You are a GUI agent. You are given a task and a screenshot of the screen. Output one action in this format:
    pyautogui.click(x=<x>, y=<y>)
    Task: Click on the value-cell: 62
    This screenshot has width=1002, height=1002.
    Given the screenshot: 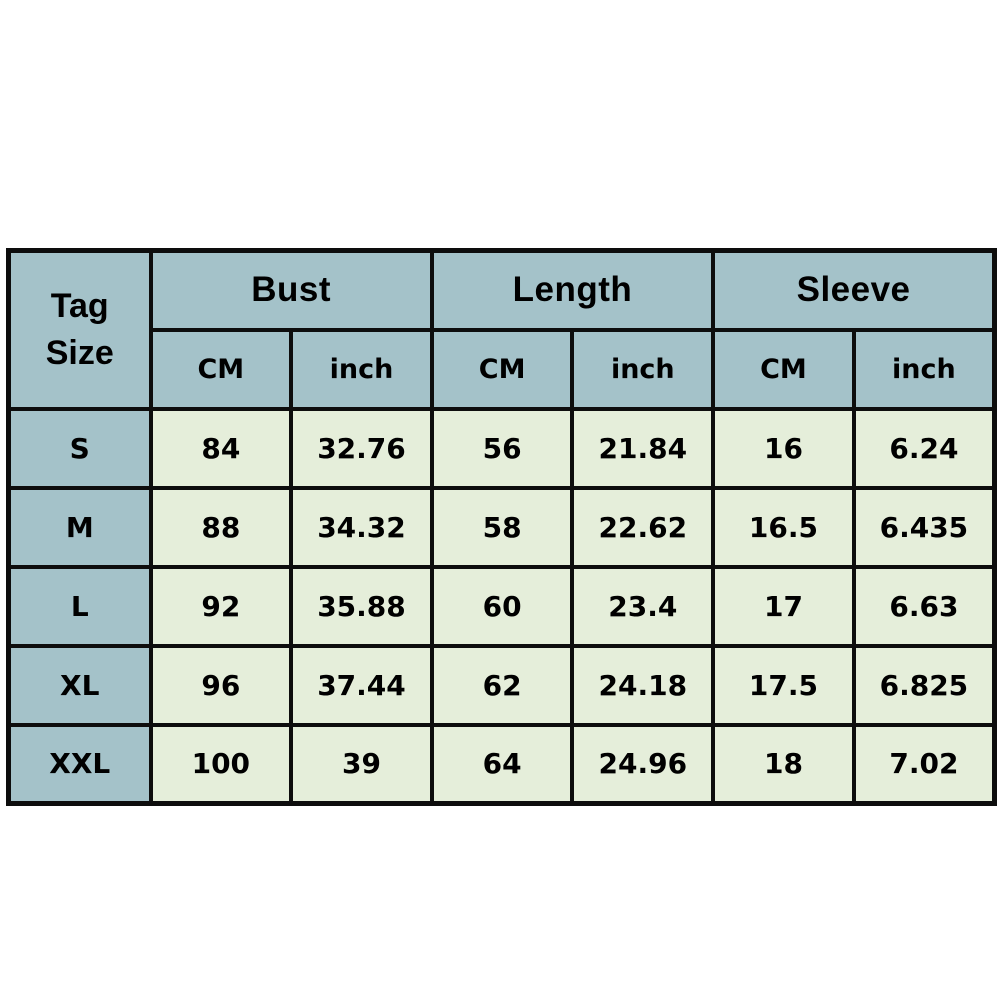 What is the action you would take?
    pyautogui.click(x=502, y=685)
    